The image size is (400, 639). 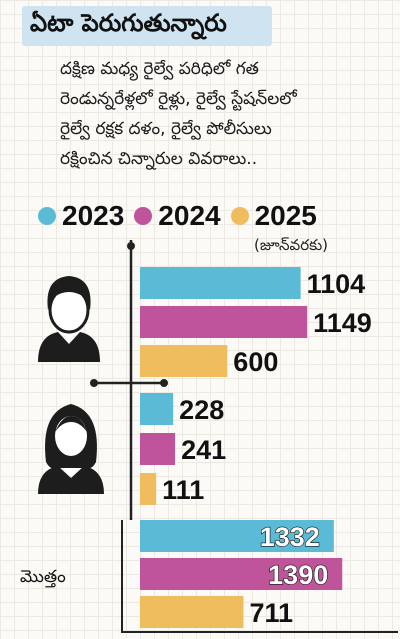 What do you see at coordinates (47, 216) in the screenshot?
I see `legend-swatch-2023` at bounding box center [47, 216].